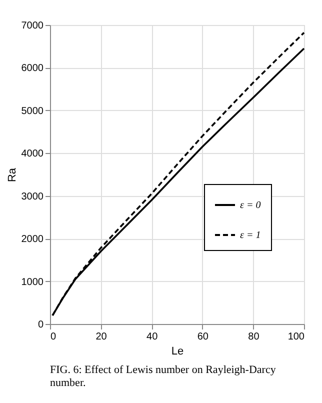 The width and height of the screenshot is (322, 403). What do you see at coordinates (250, 205) in the screenshot?
I see `legend-label: ε = 0` at bounding box center [250, 205].